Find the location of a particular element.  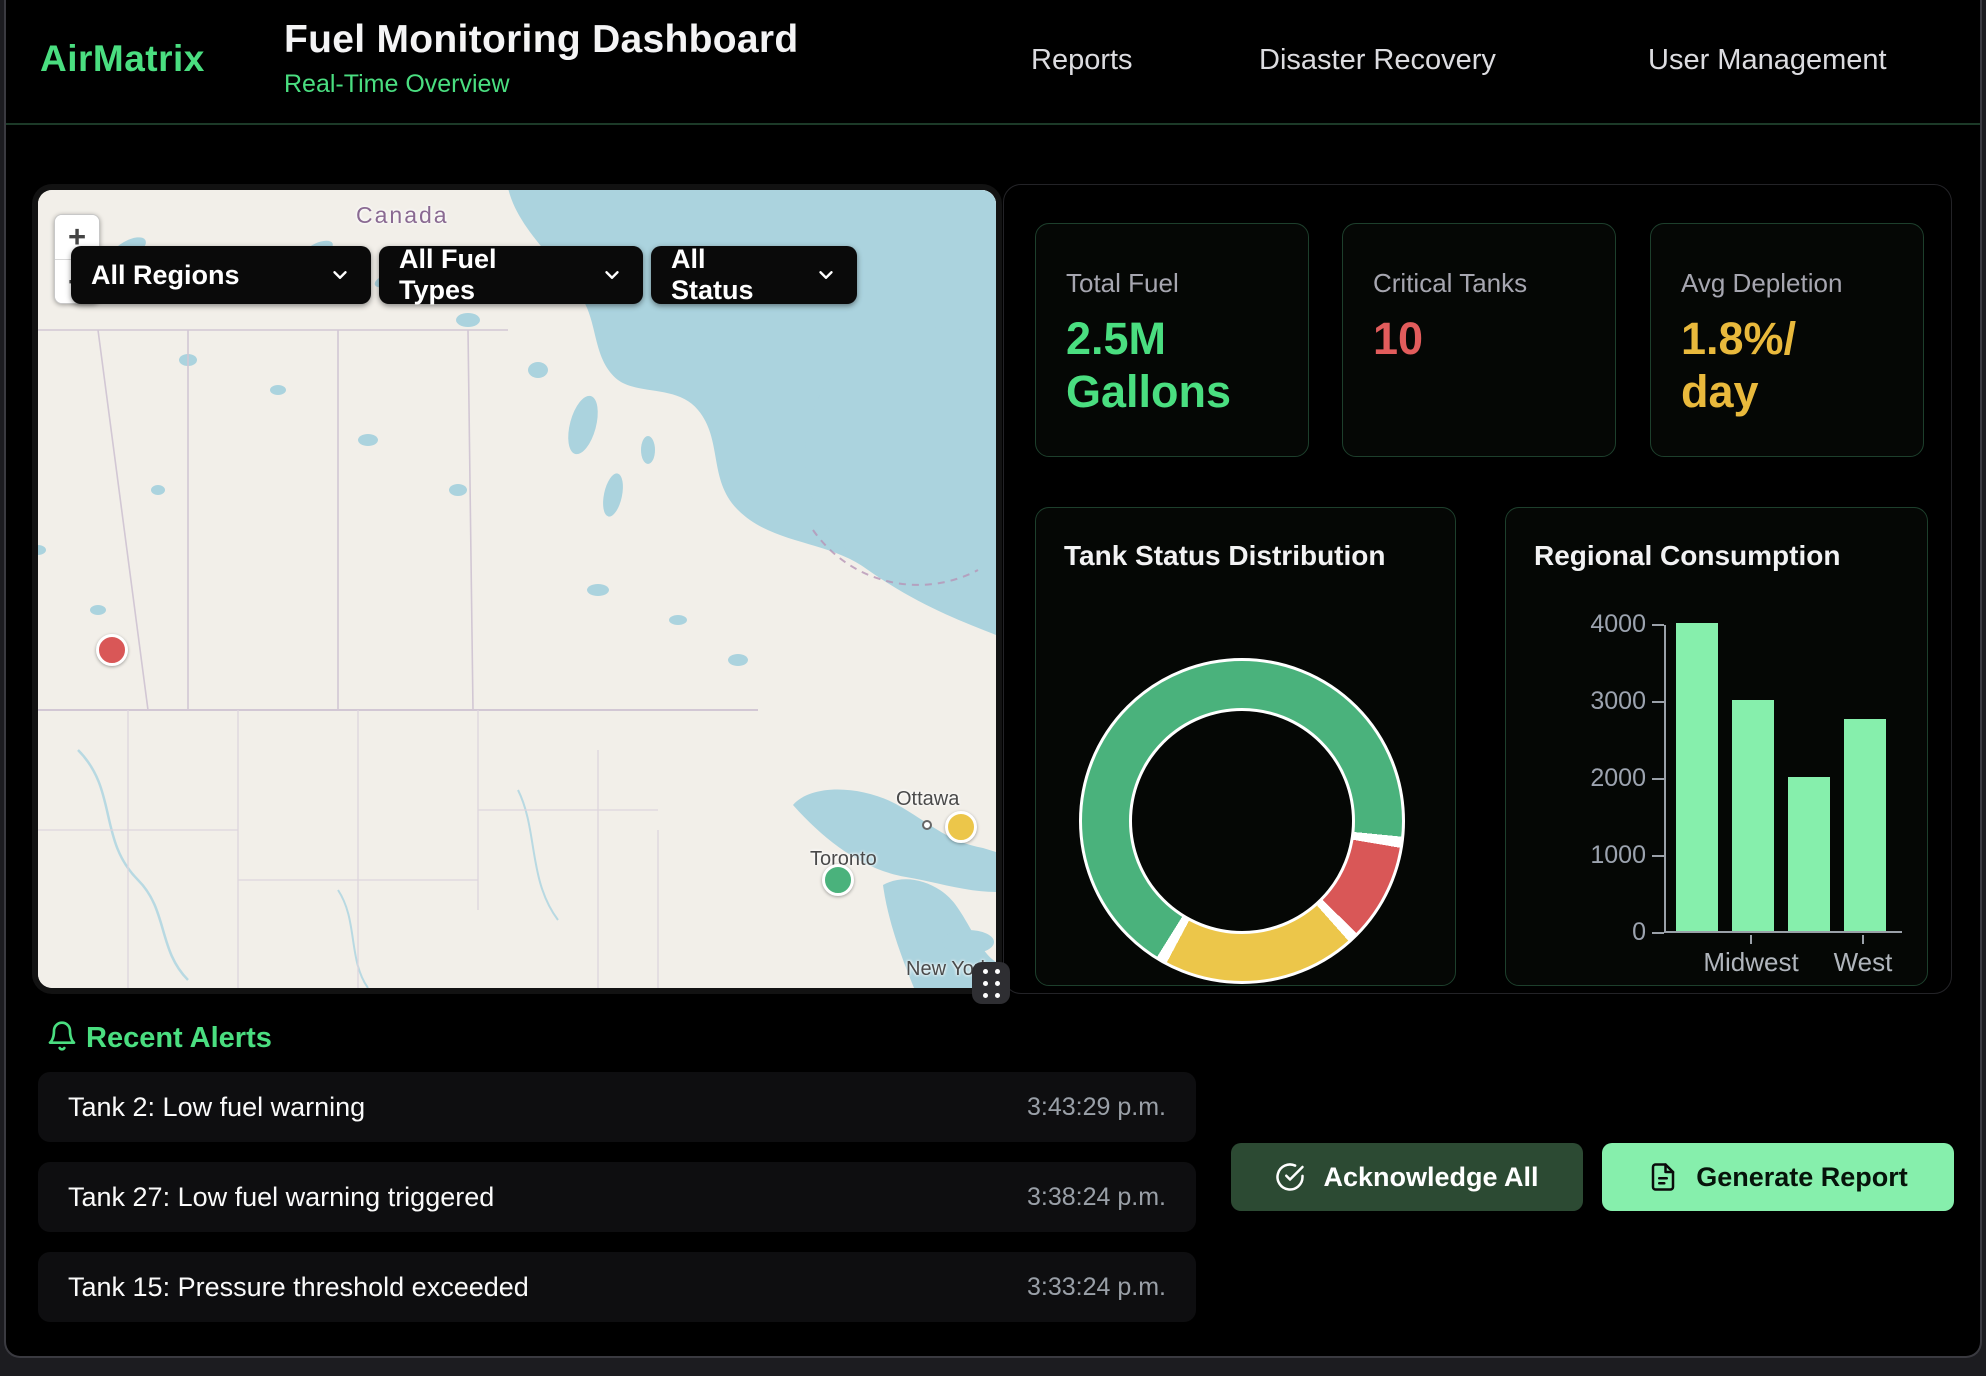

page-subtitle: Real-Time Overview is located at coordinates (397, 84).